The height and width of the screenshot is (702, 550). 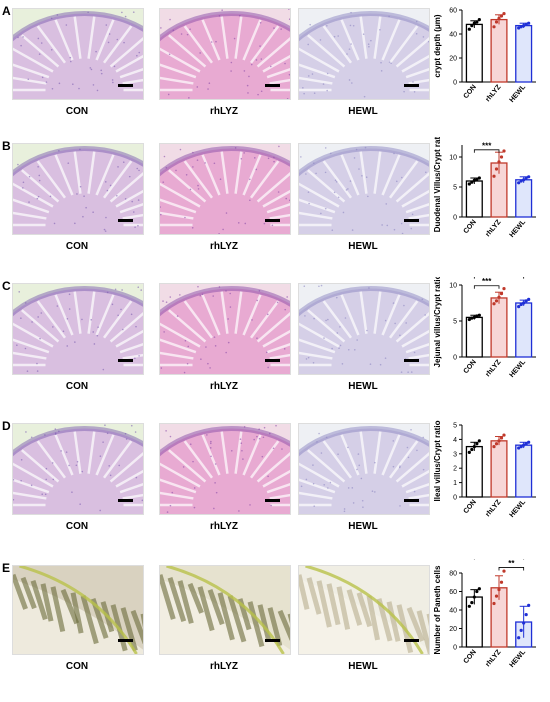 I want to click on y-tick-label: 4, so click(x=455, y=440).